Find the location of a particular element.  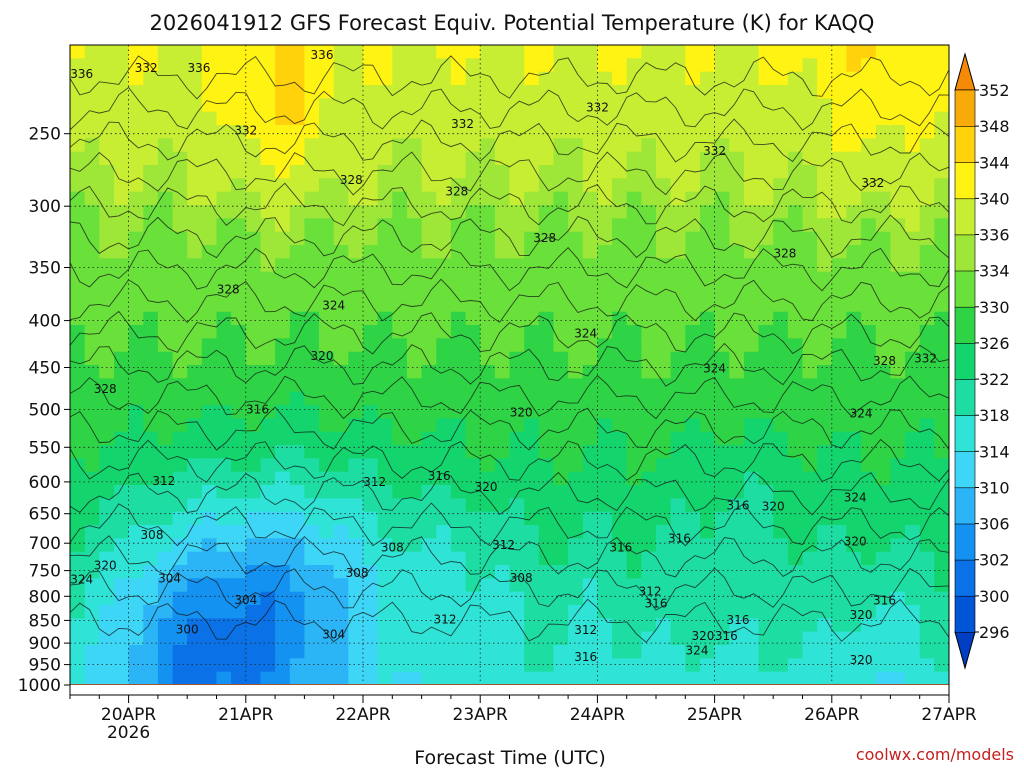

contour-label: 328 is located at coordinates (228, 290).